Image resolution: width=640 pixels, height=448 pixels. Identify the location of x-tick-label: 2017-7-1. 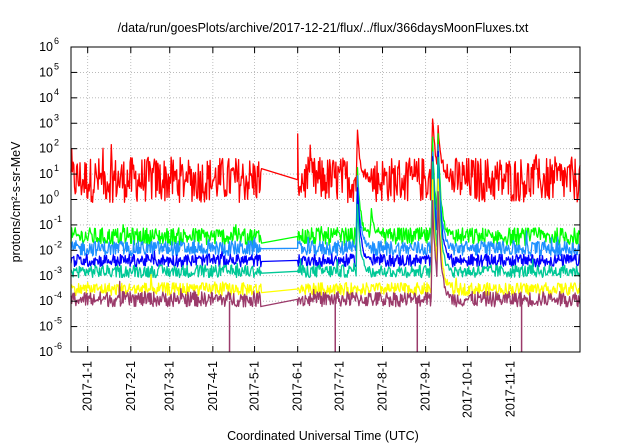
(339, 386).